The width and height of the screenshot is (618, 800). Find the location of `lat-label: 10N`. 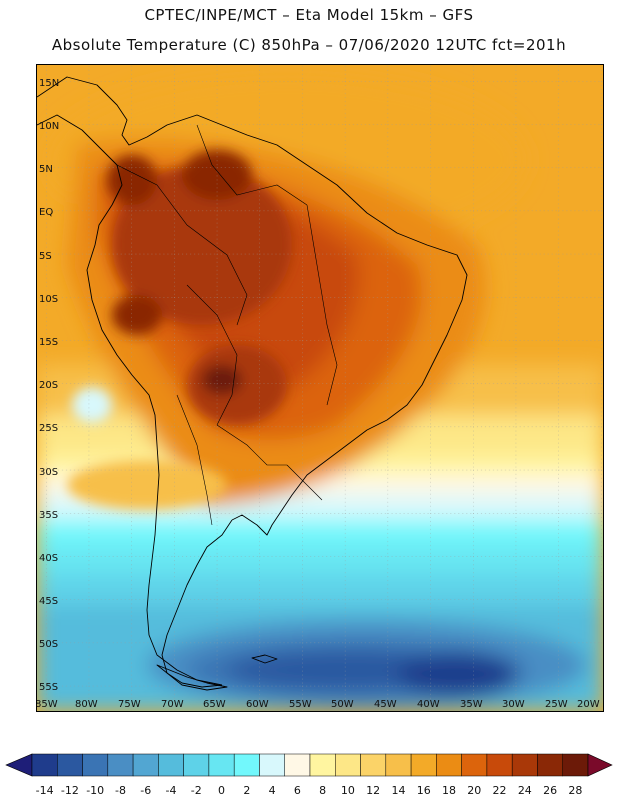

lat-label: 10N is located at coordinates (49, 126).